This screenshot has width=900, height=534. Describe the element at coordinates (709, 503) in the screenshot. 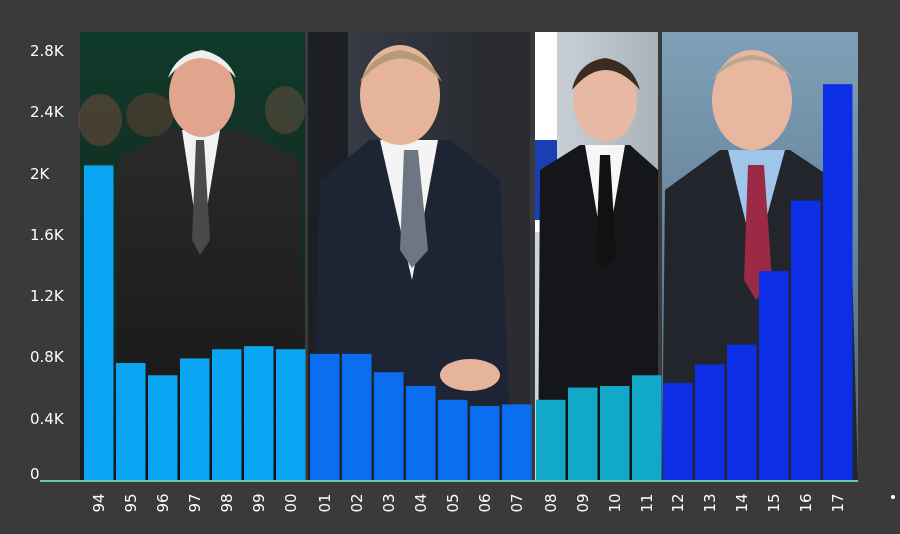

I see `x-tick-label: 13` at that location.